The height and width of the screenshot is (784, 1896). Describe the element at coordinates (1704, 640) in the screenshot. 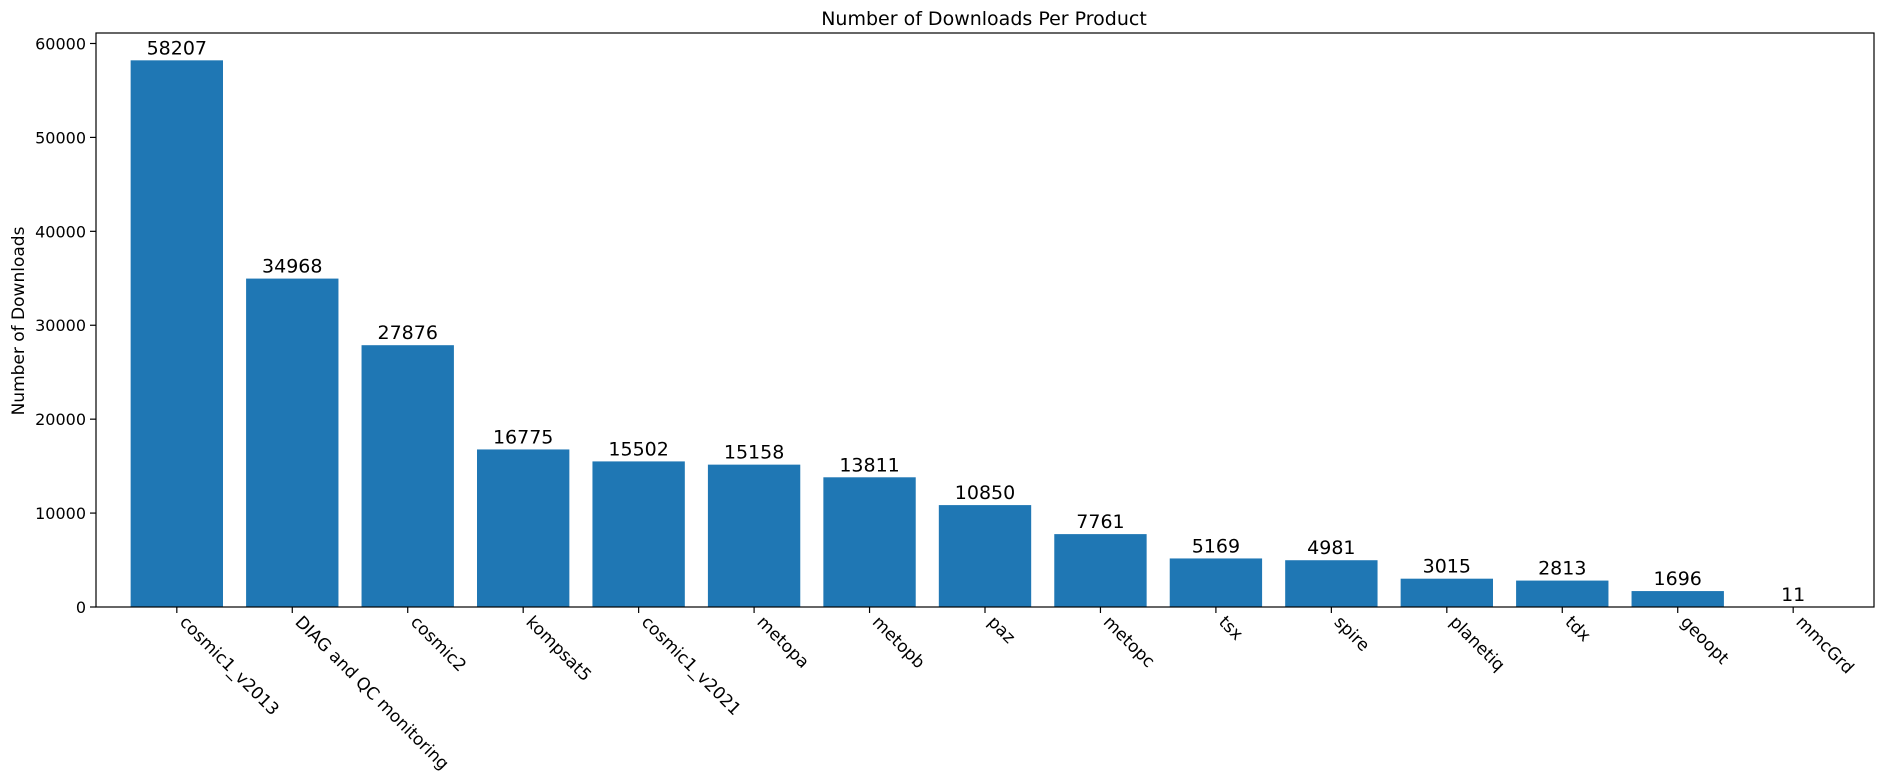

I see `x-tick-label: geoopt` at that location.